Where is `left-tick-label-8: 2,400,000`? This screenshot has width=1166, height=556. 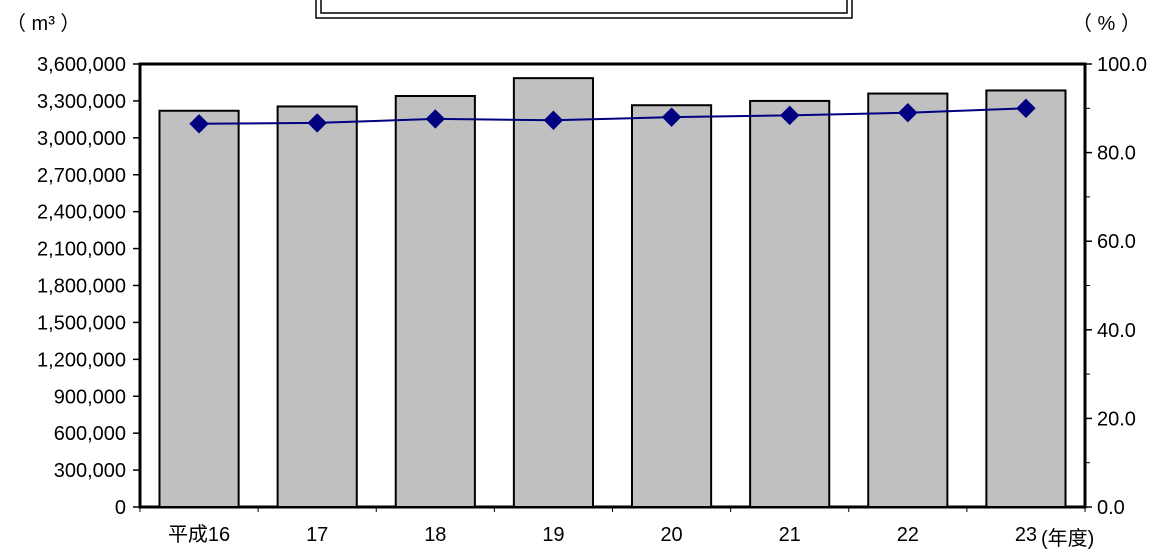 left-tick-label-8: 2,400,000 is located at coordinates (81, 213).